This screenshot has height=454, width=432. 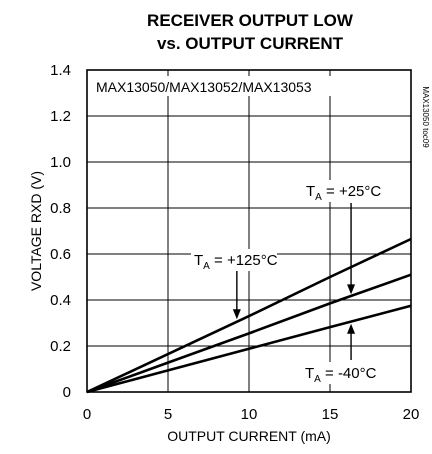 I want to click on y-tick-label: 0.2, so click(x=60, y=346).